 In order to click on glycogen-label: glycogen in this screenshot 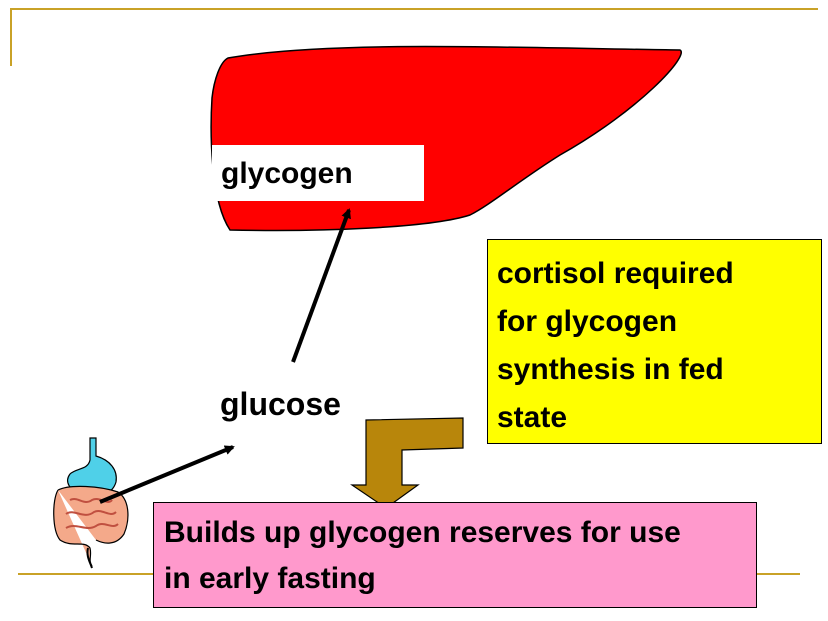, I will do `click(318, 173)`.